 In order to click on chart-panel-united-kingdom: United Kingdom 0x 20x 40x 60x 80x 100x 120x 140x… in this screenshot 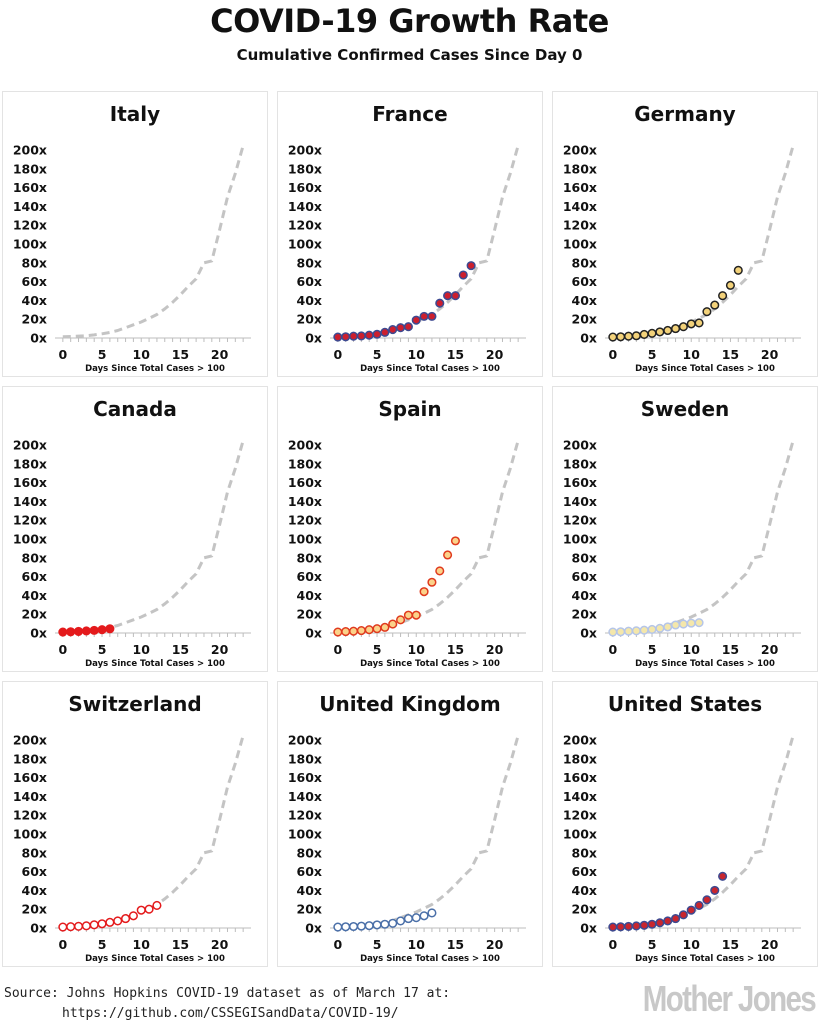, I will do `click(410, 824)`.